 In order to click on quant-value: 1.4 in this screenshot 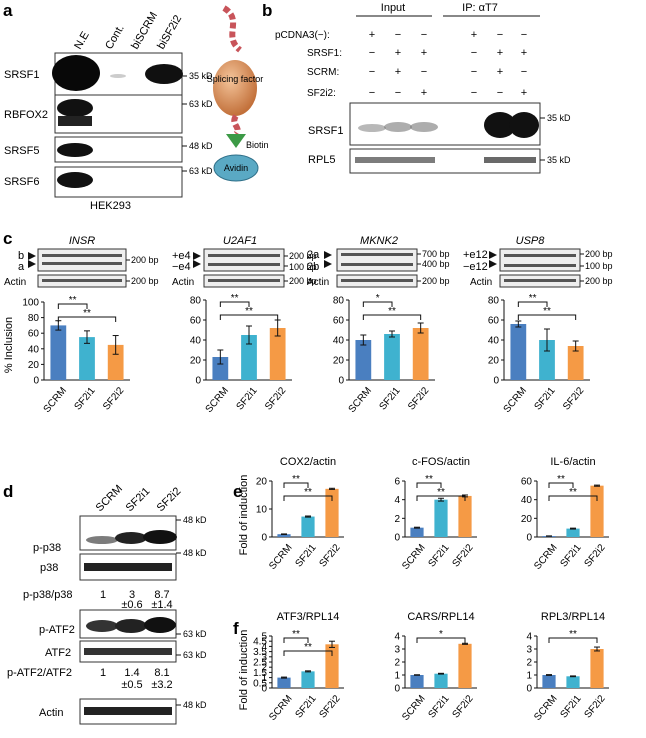, I will do `click(131, 673)`.